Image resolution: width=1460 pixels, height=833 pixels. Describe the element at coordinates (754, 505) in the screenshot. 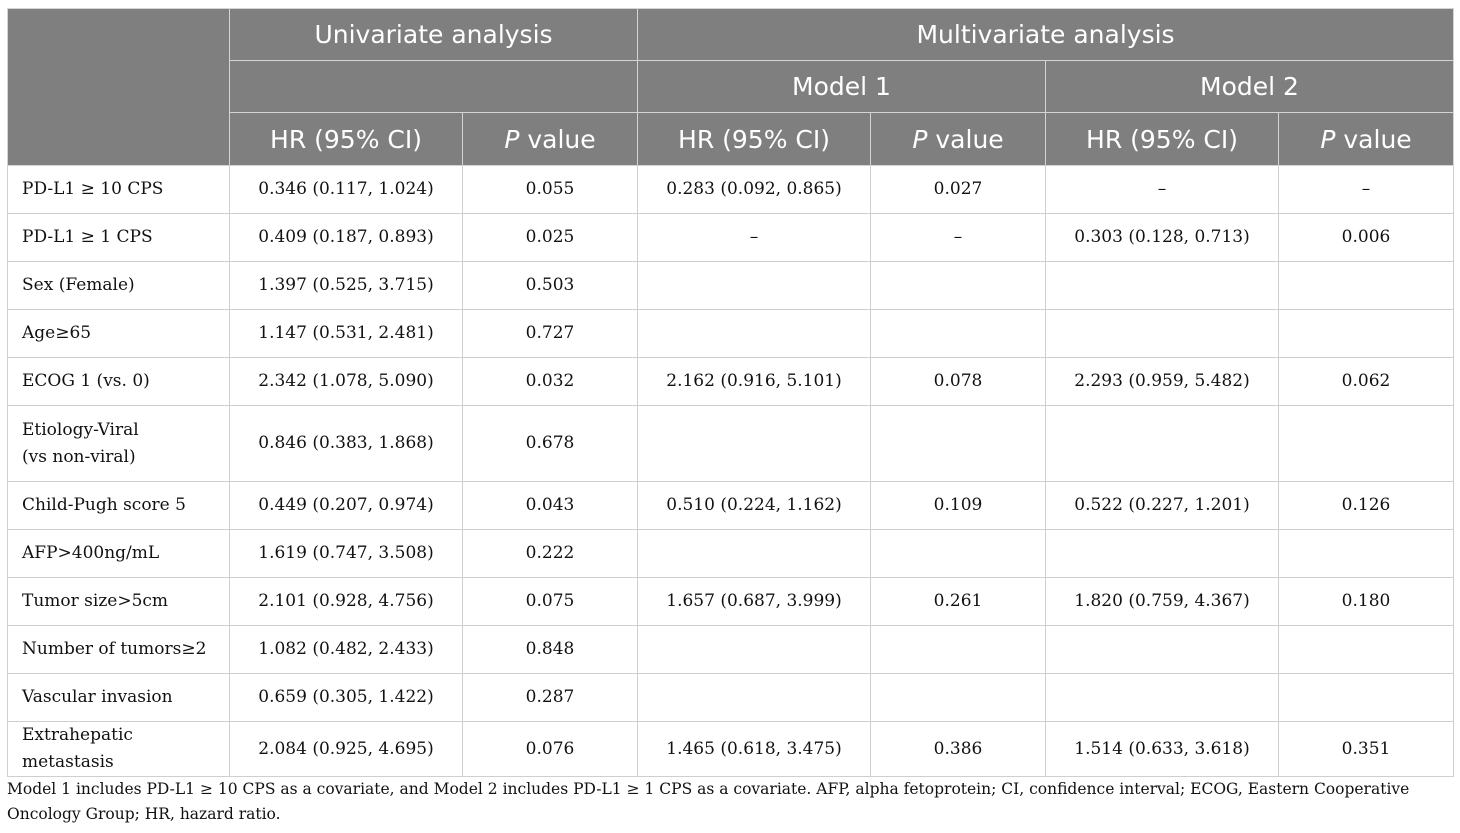

I see `model1-hr-cell: 0.510 (0.224, 1.162)` at that location.